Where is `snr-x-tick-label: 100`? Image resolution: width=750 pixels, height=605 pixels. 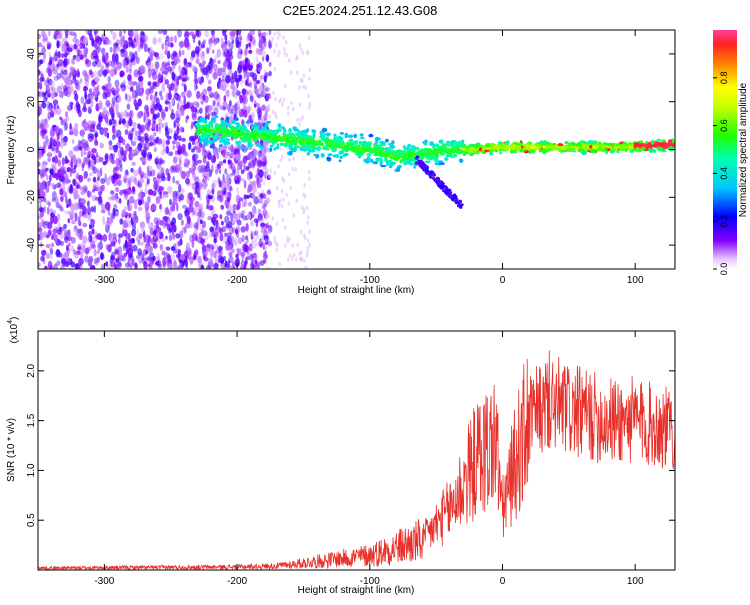
snr-x-tick-label: 100 is located at coordinates (635, 581).